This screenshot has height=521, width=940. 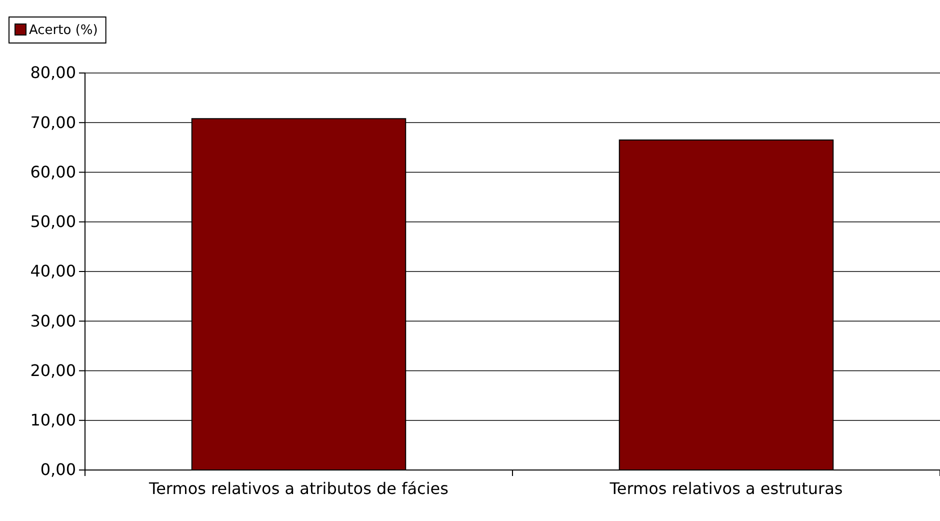 What do you see at coordinates (53, 221) in the screenshot?
I see `y-tick-label: 50,00` at bounding box center [53, 221].